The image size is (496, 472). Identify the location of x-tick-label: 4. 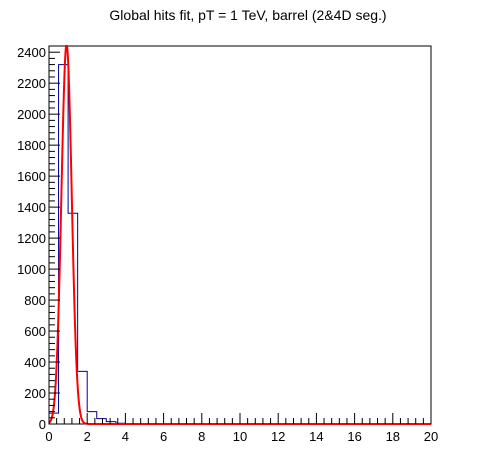
(125, 436).